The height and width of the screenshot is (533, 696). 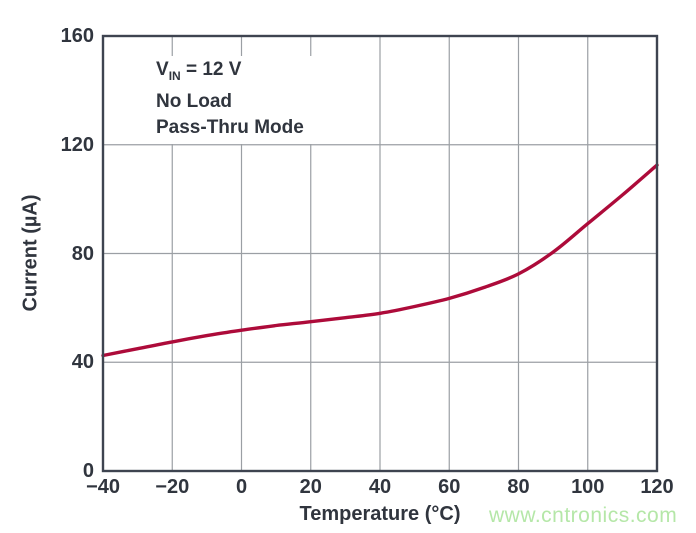 I want to click on annotation-vin: VIN = 12 V, so click(x=230, y=73).